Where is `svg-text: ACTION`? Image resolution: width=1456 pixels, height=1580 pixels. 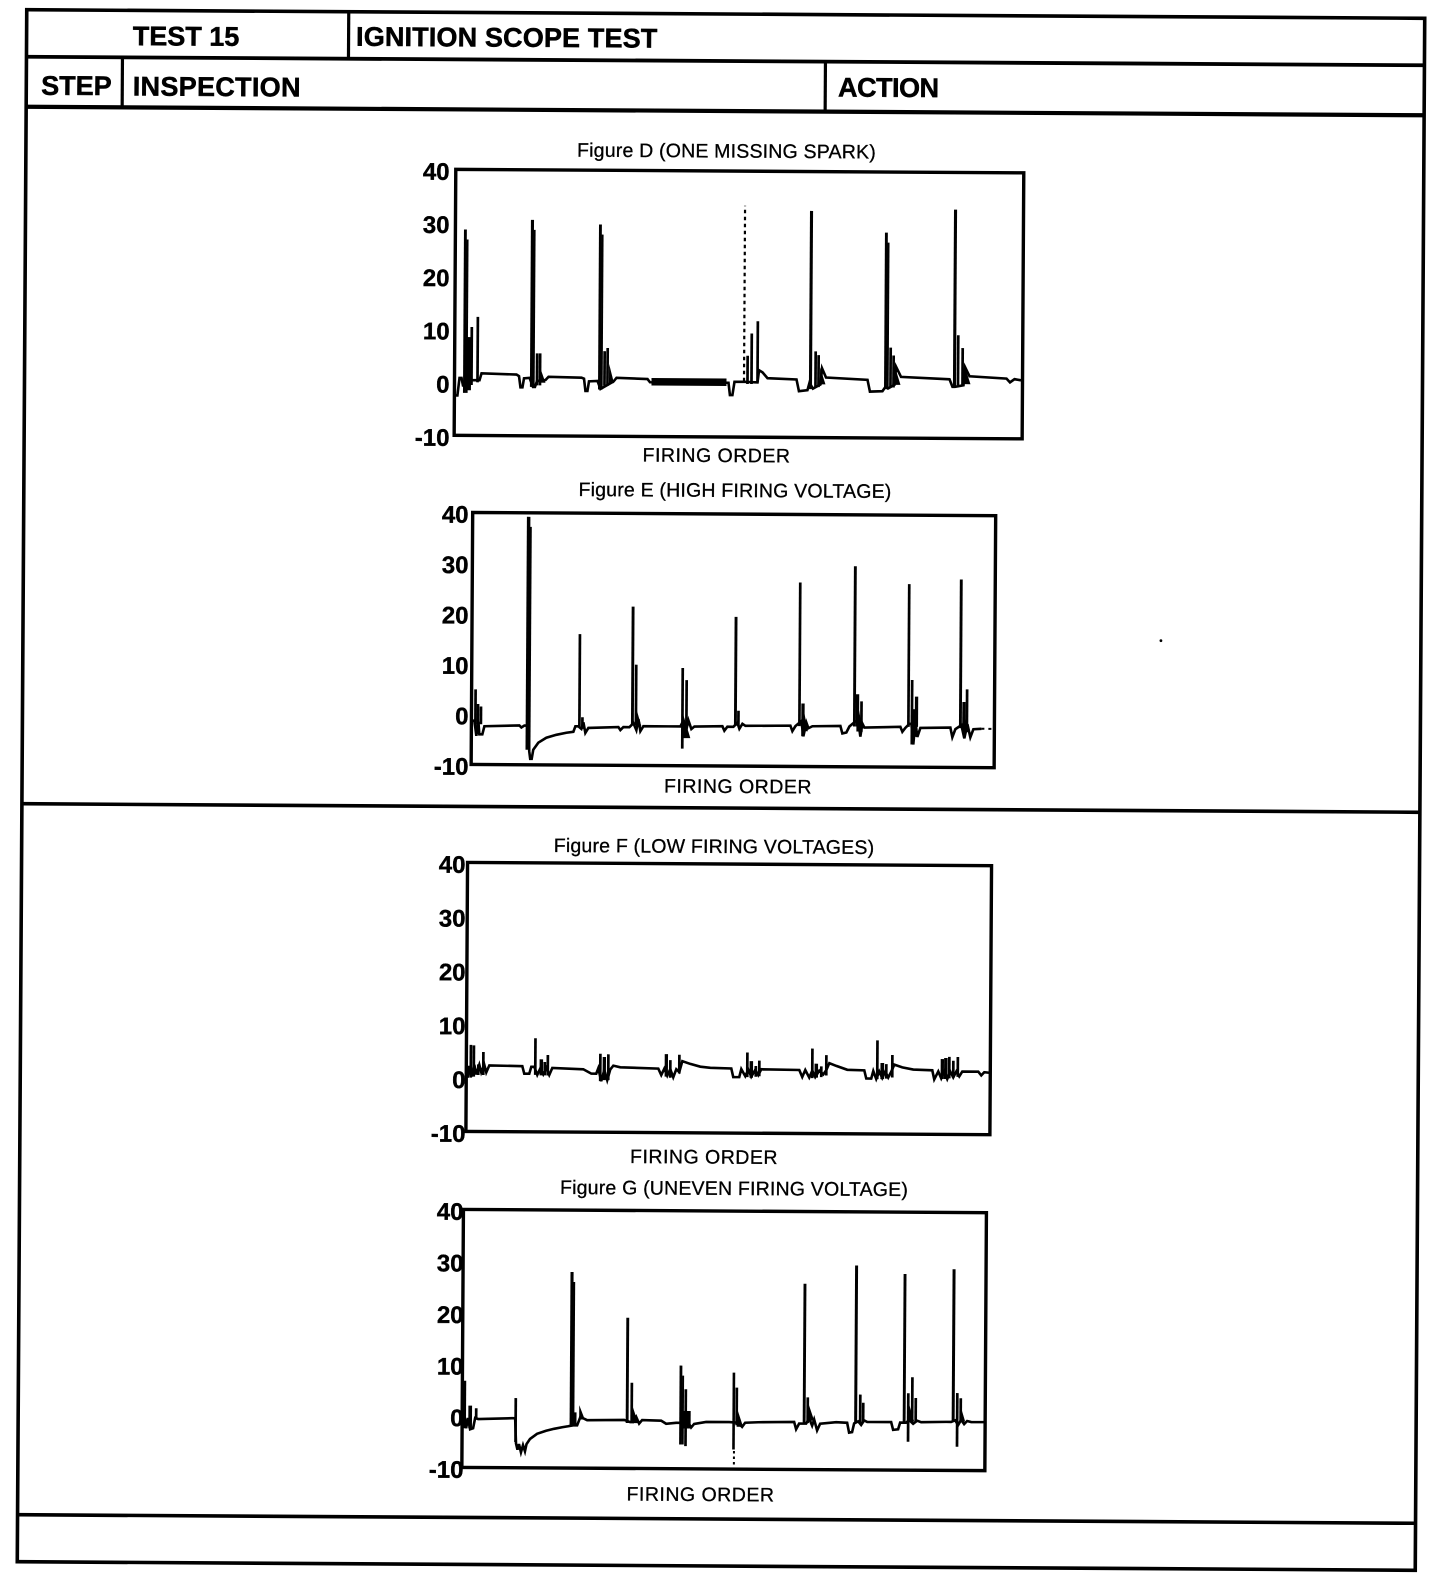
svg-text: ACTION is located at coordinates (888, 88).